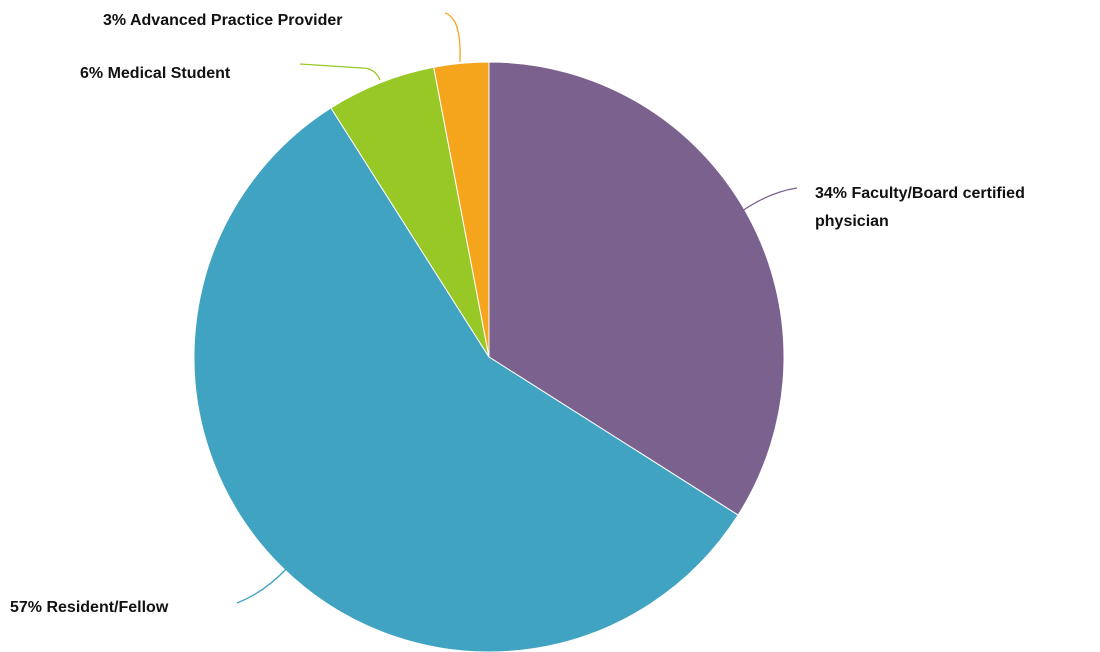  Describe the element at coordinates (89, 607) in the screenshot. I see `slice-label-resident-fellow: 57% Resident/Fellow` at that location.